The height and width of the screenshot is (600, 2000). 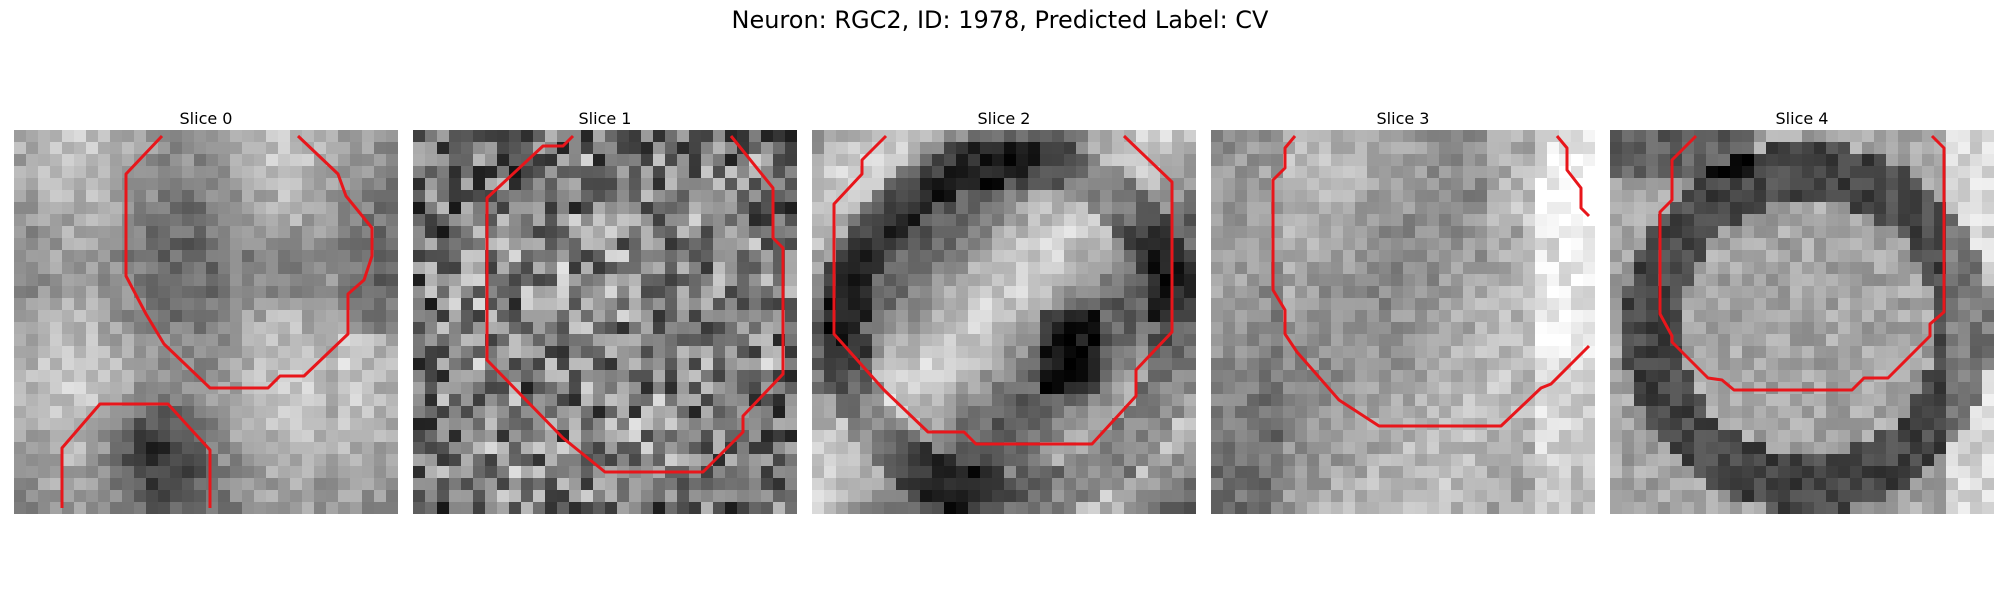 I want to click on slice-title: Slice 1, so click(x=605, y=118).